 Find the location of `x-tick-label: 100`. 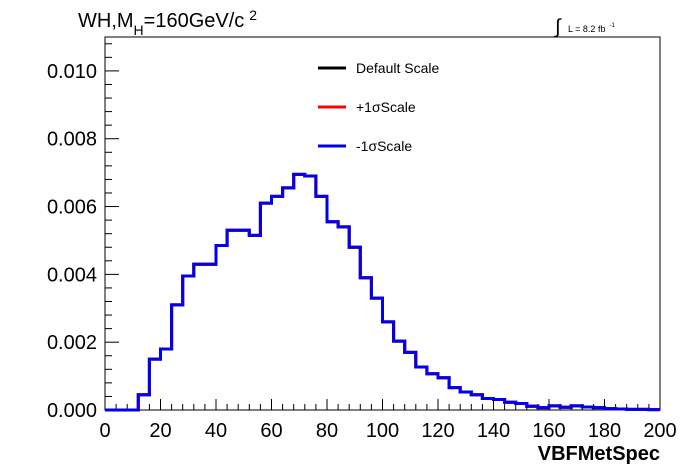

x-tick-label: 100 is located at coordinates (382, 431).